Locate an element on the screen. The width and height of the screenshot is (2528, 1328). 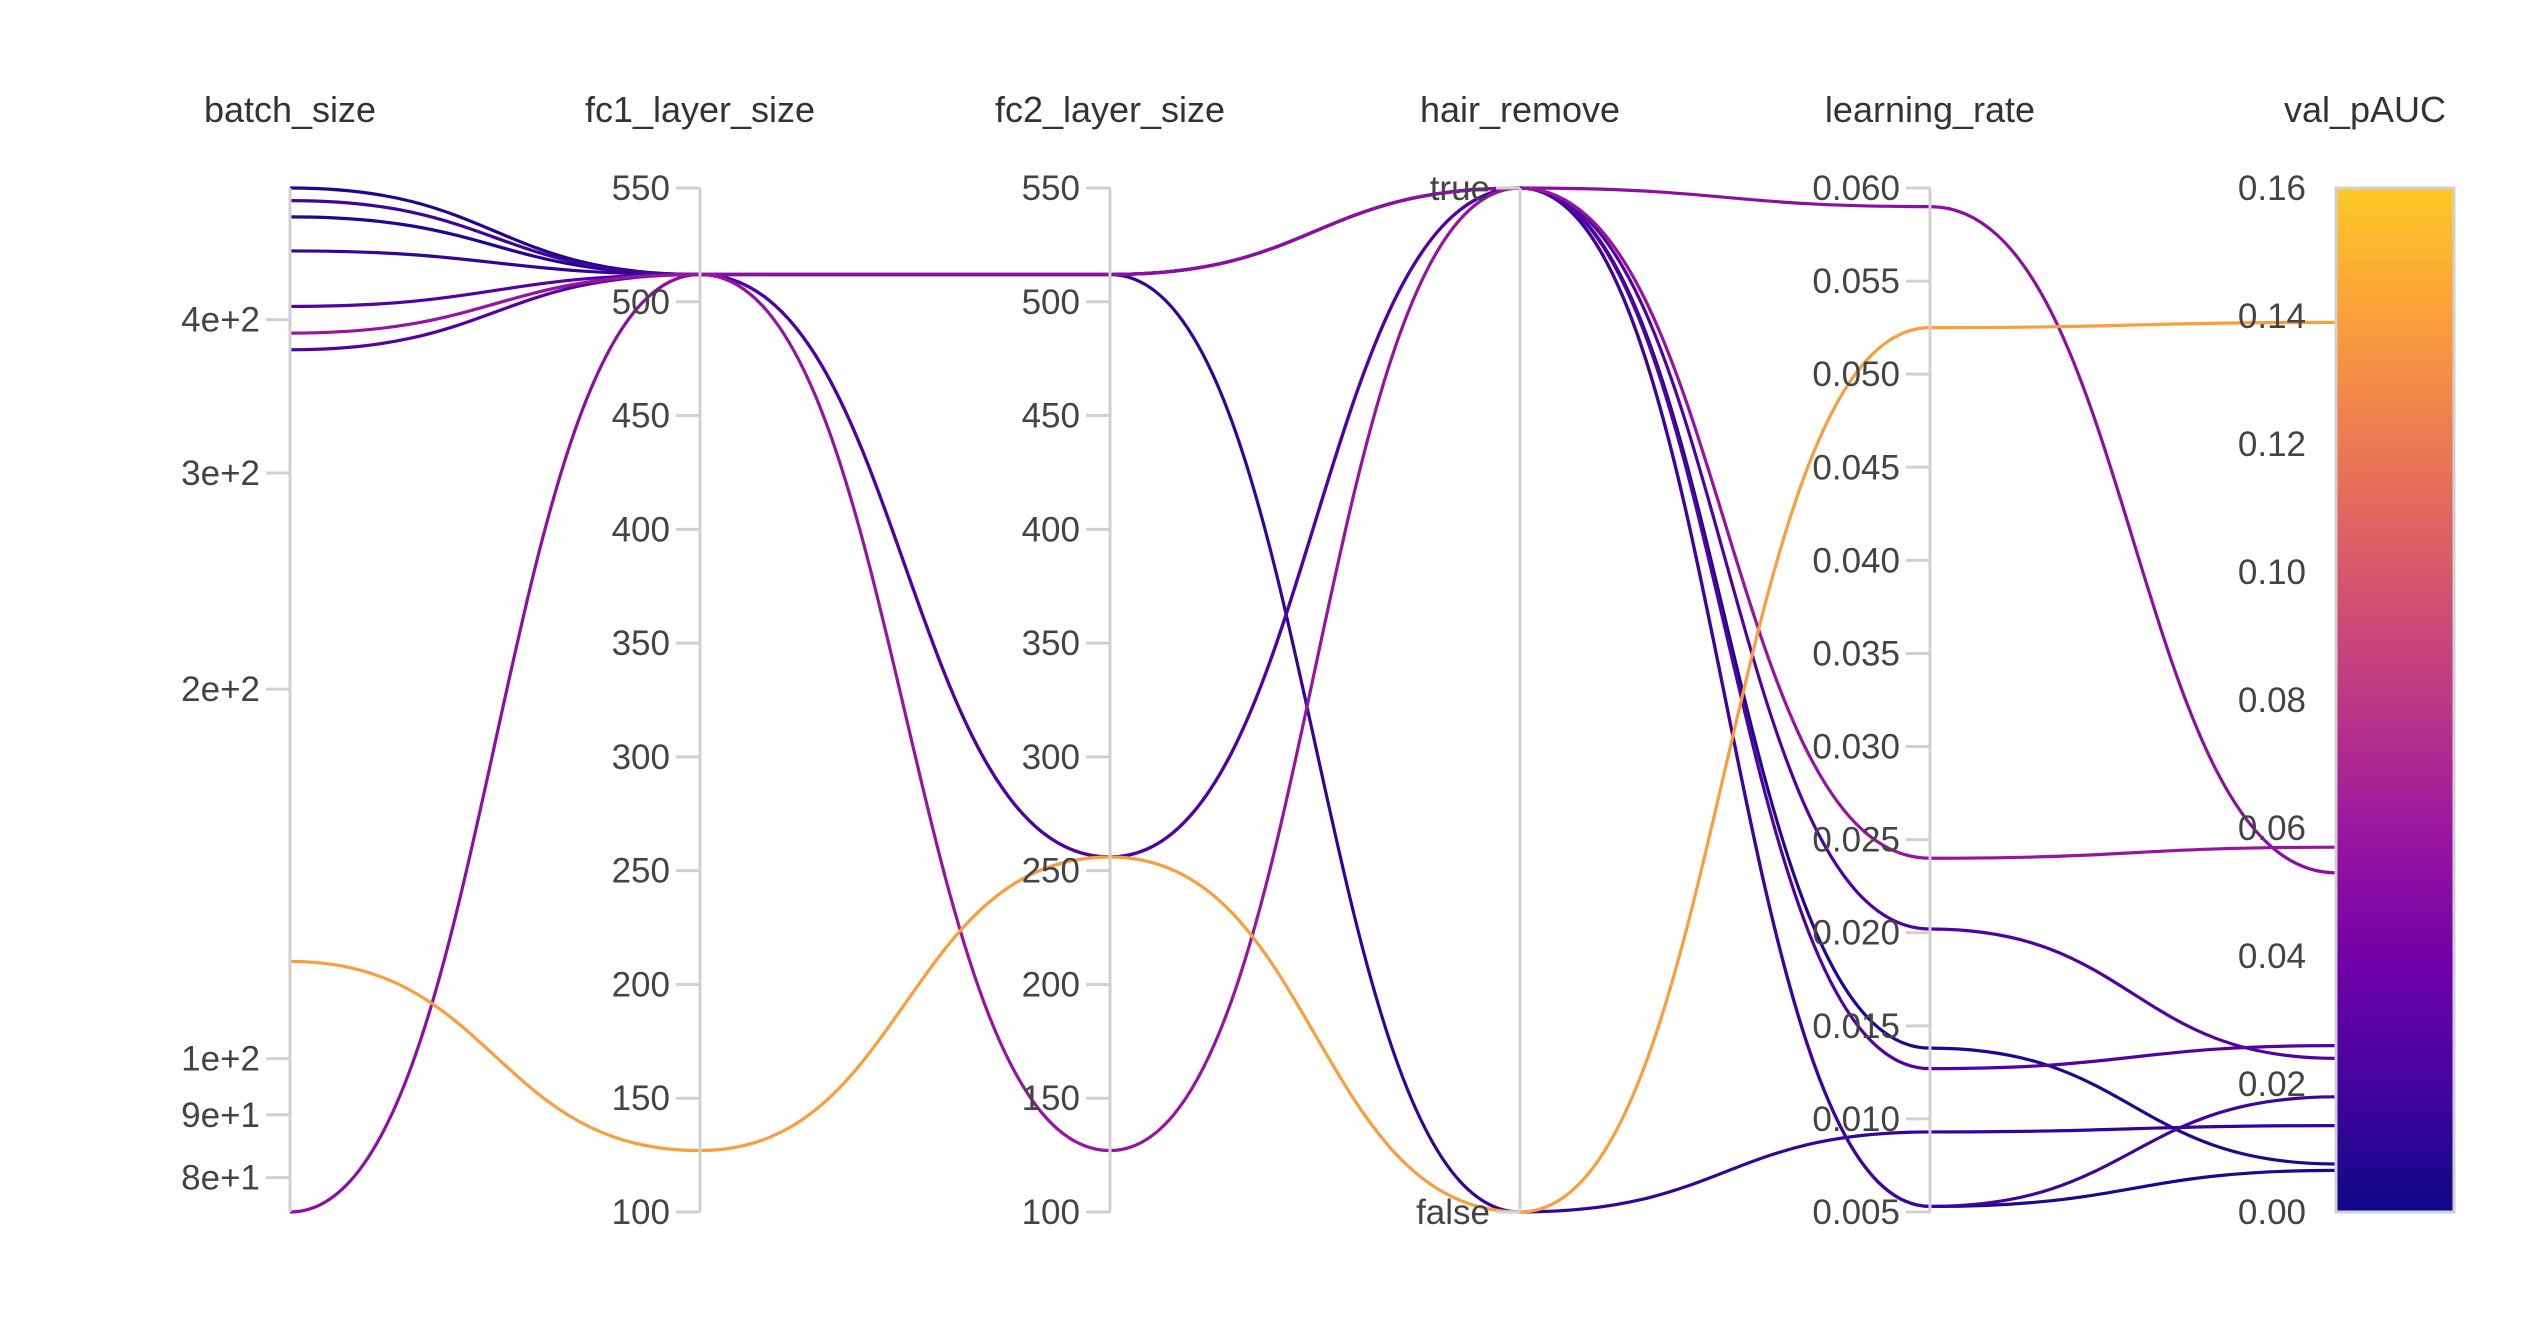
tick-label: 0.040 is located at coordinates (1856, 560).